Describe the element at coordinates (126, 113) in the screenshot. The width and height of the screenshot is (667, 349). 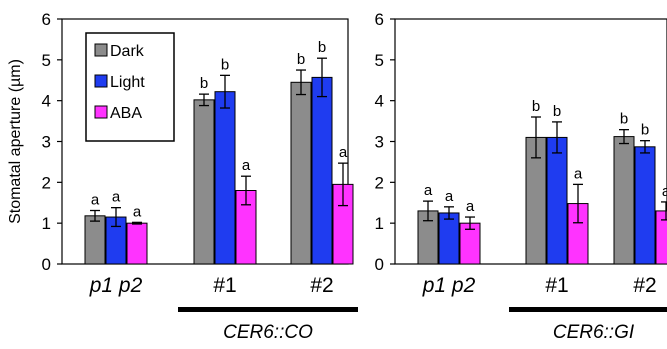
I see `legend-entry: ABA` at that location.